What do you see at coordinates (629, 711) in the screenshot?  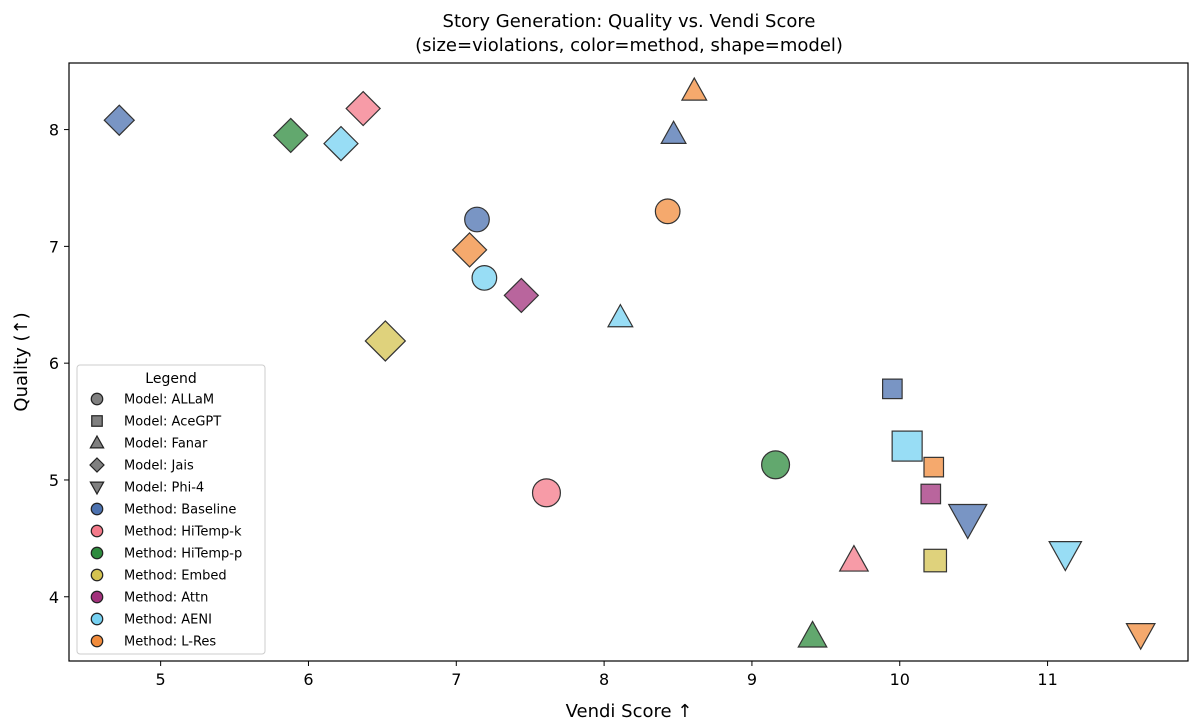 I see `x-axis-title: Vendi Score ↑` at bounding box center [629, 711].